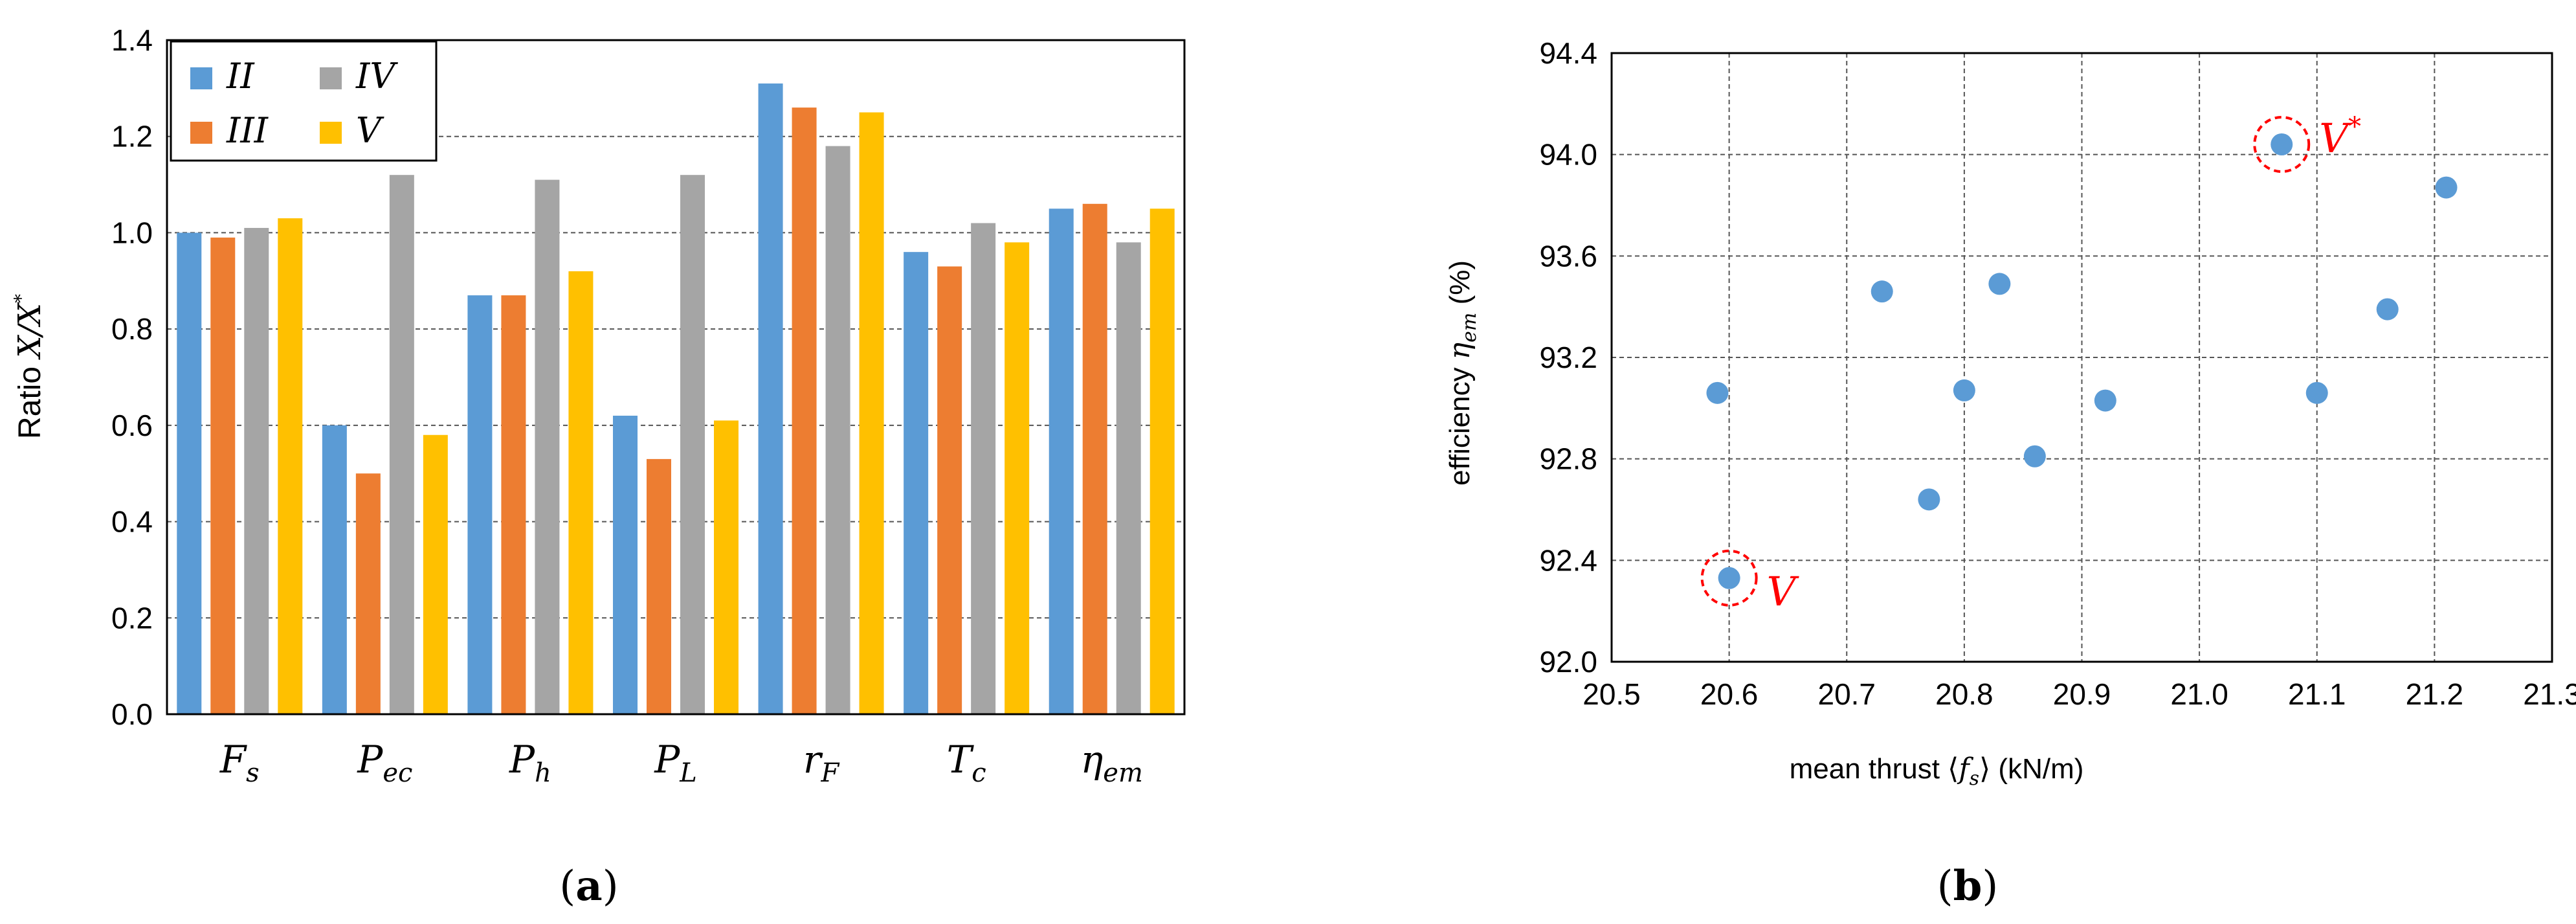 The width and height of the screenshot is (2576, 924). Describe the element at coordinates (201, 78) in the screenshot. I see `legend-swatch-II` at that location.